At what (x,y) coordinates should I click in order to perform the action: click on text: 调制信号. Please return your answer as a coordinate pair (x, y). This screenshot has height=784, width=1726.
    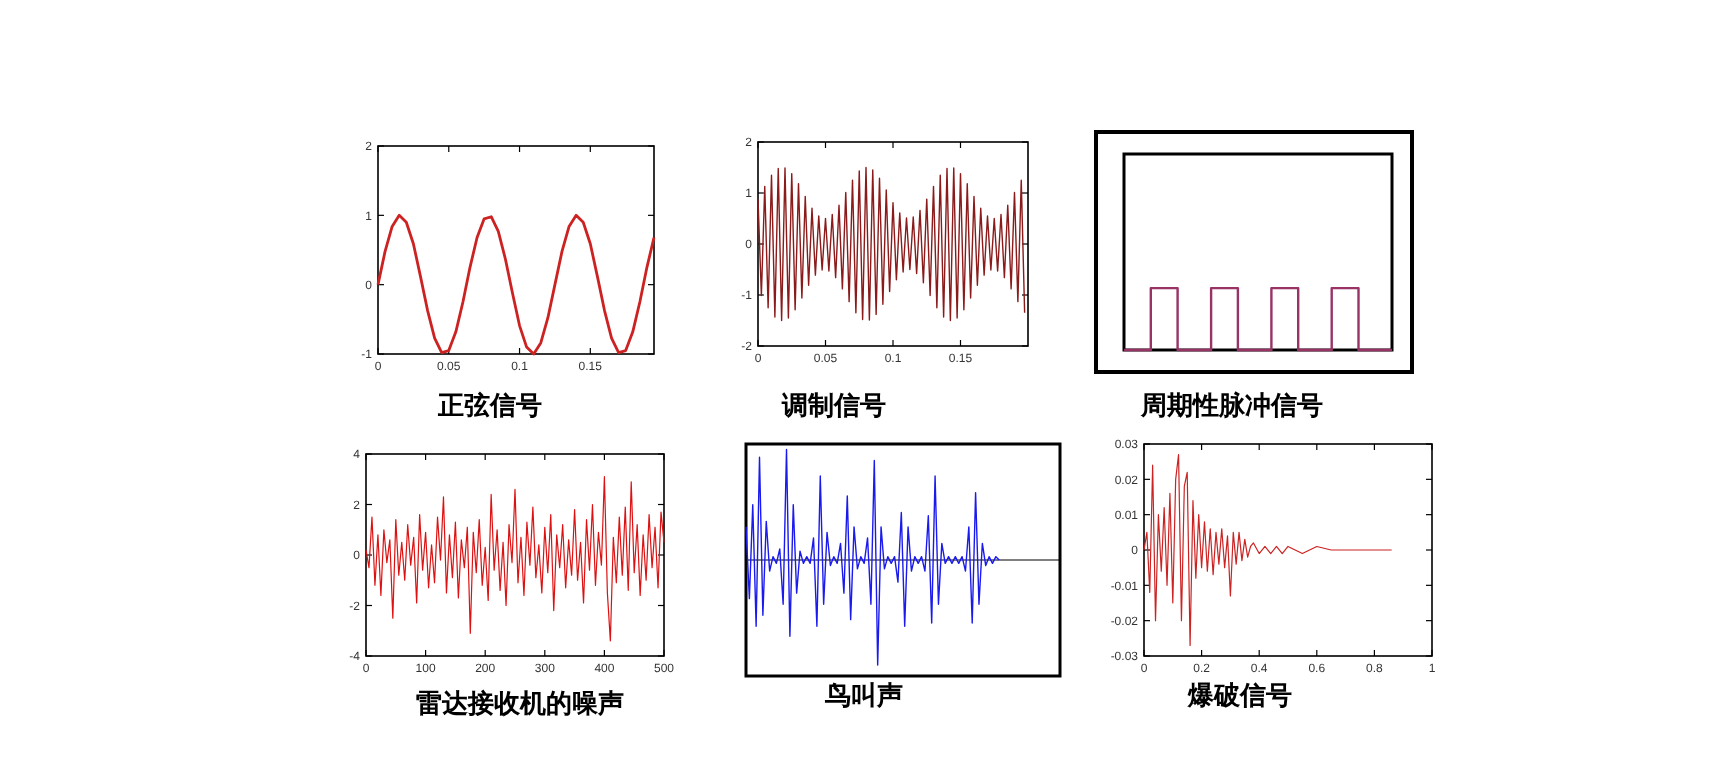
    Looking at the image, I should click on (833, 405).